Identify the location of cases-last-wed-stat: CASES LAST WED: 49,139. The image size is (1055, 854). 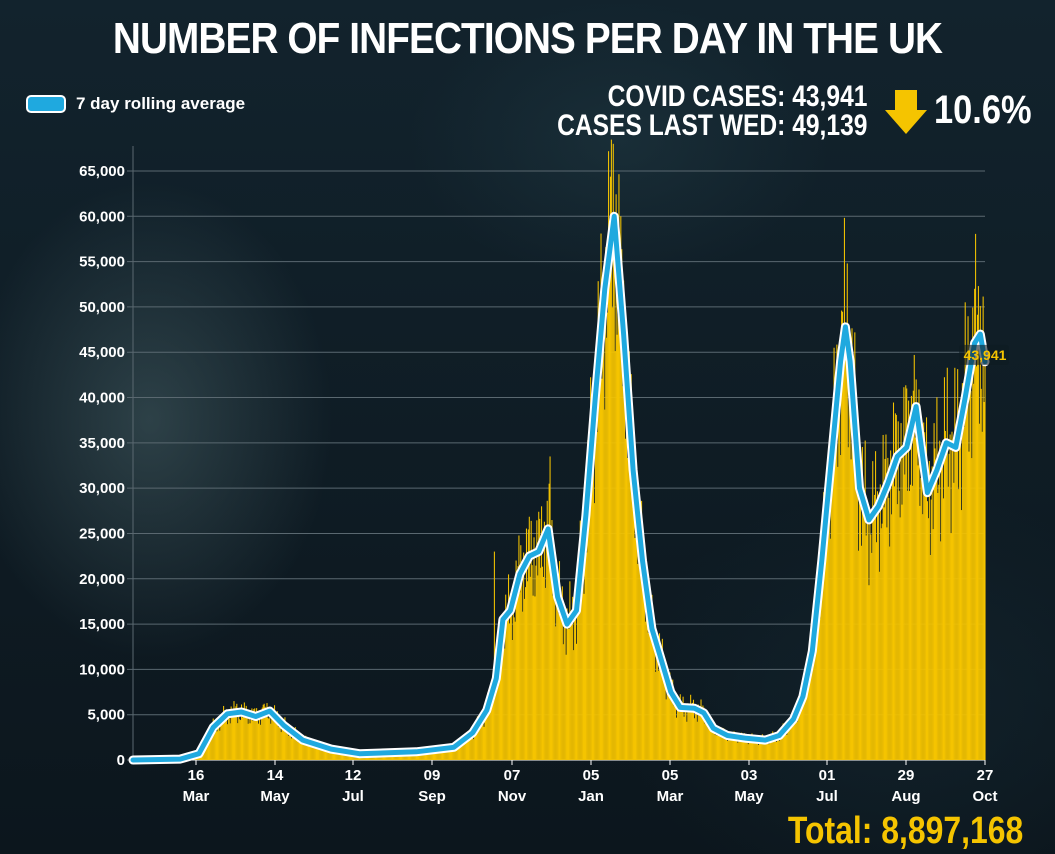
(711, 125).